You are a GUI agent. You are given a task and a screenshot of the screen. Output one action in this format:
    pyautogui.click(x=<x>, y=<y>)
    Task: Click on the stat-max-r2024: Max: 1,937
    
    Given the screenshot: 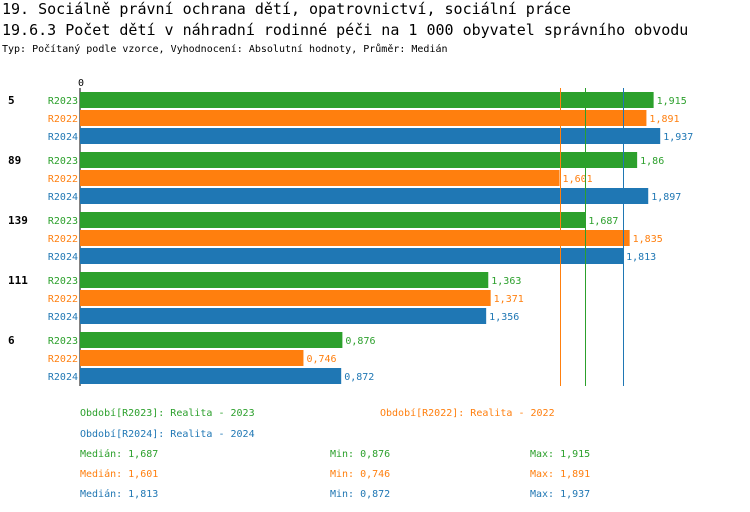 What is the action you would take?
    pyautogui.click(x=560, y=494)
    